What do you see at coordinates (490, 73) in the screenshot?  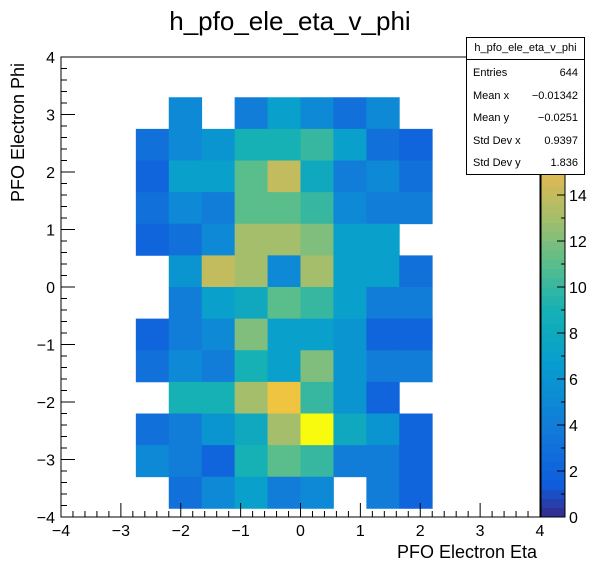 I see `stats-label: Entries` at bounding box center [490, 73].